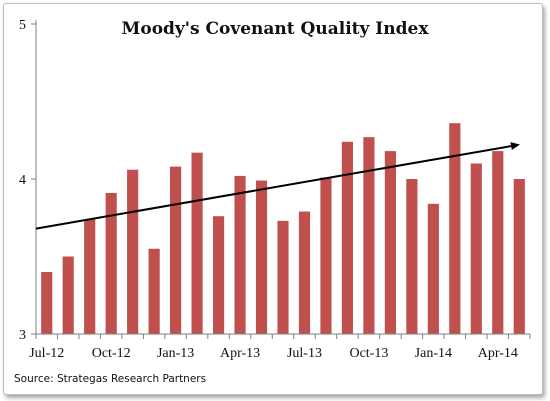 This screenshot has height=401, width=550. I want to click on chart-title: Moody's Covenant Quality Index, so click(276, 29).